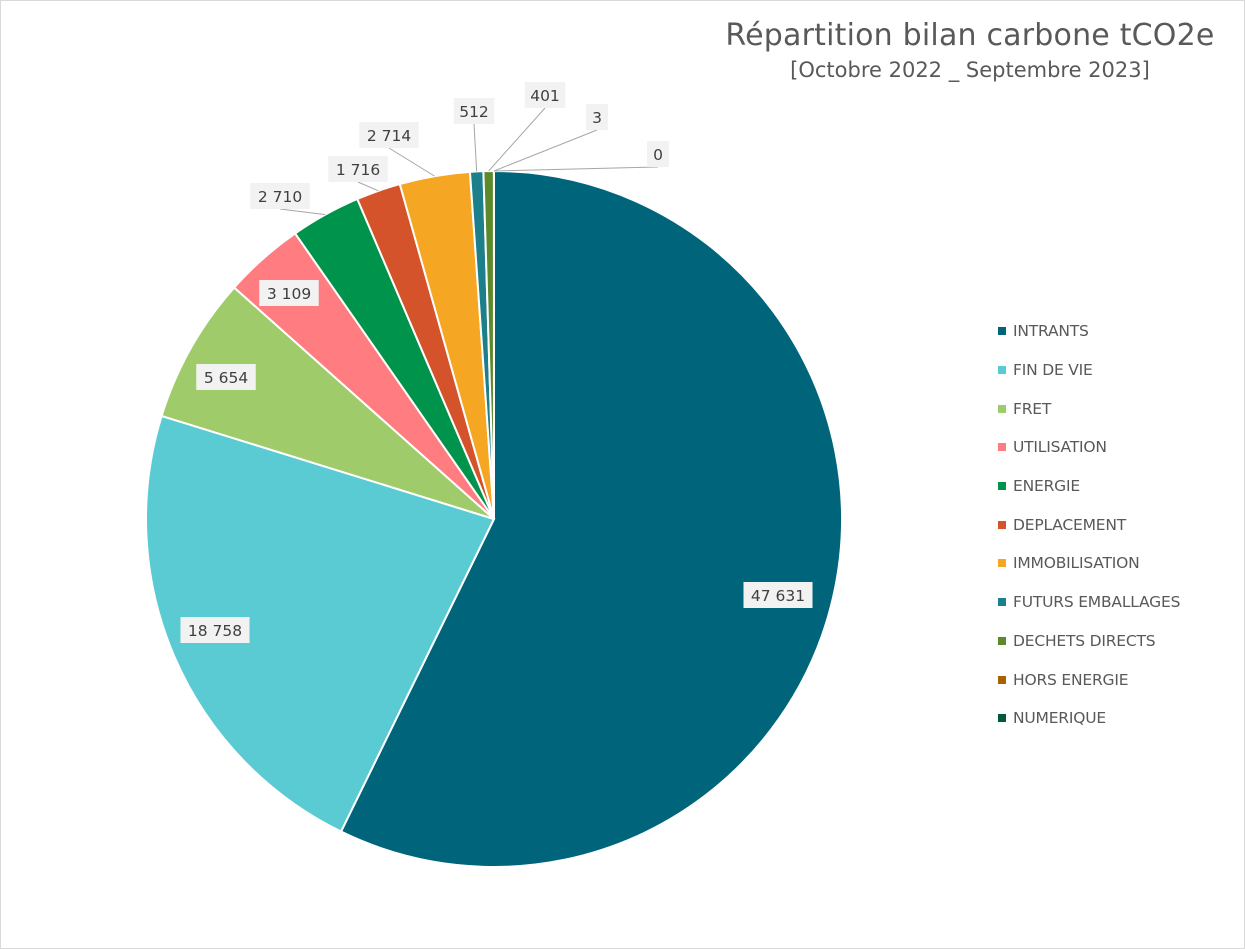 Image resolution: width=1245 pixels, height=949 pixels. I want to click on data-label: 0, so click(658, 155).